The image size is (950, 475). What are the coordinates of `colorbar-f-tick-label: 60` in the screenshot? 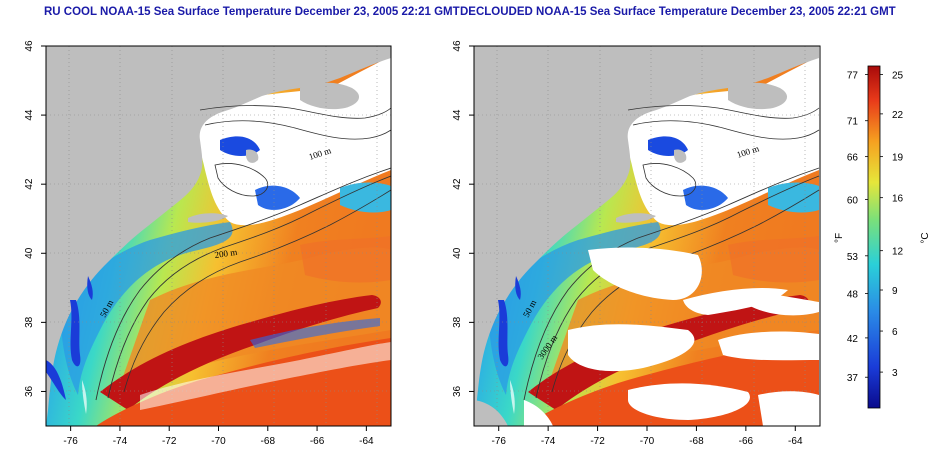 It's located at (853, 200).